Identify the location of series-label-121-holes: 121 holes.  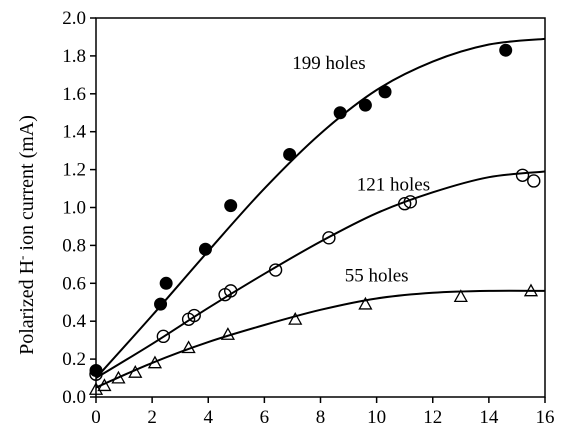
(393, 184).